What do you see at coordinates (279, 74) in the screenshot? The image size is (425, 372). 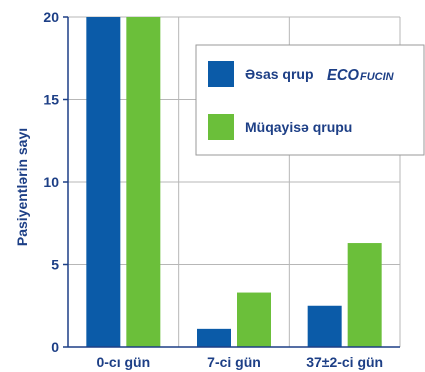 I see `legend-label-esas-qrup: Əsas qrup` at bounding box center [279, 74].